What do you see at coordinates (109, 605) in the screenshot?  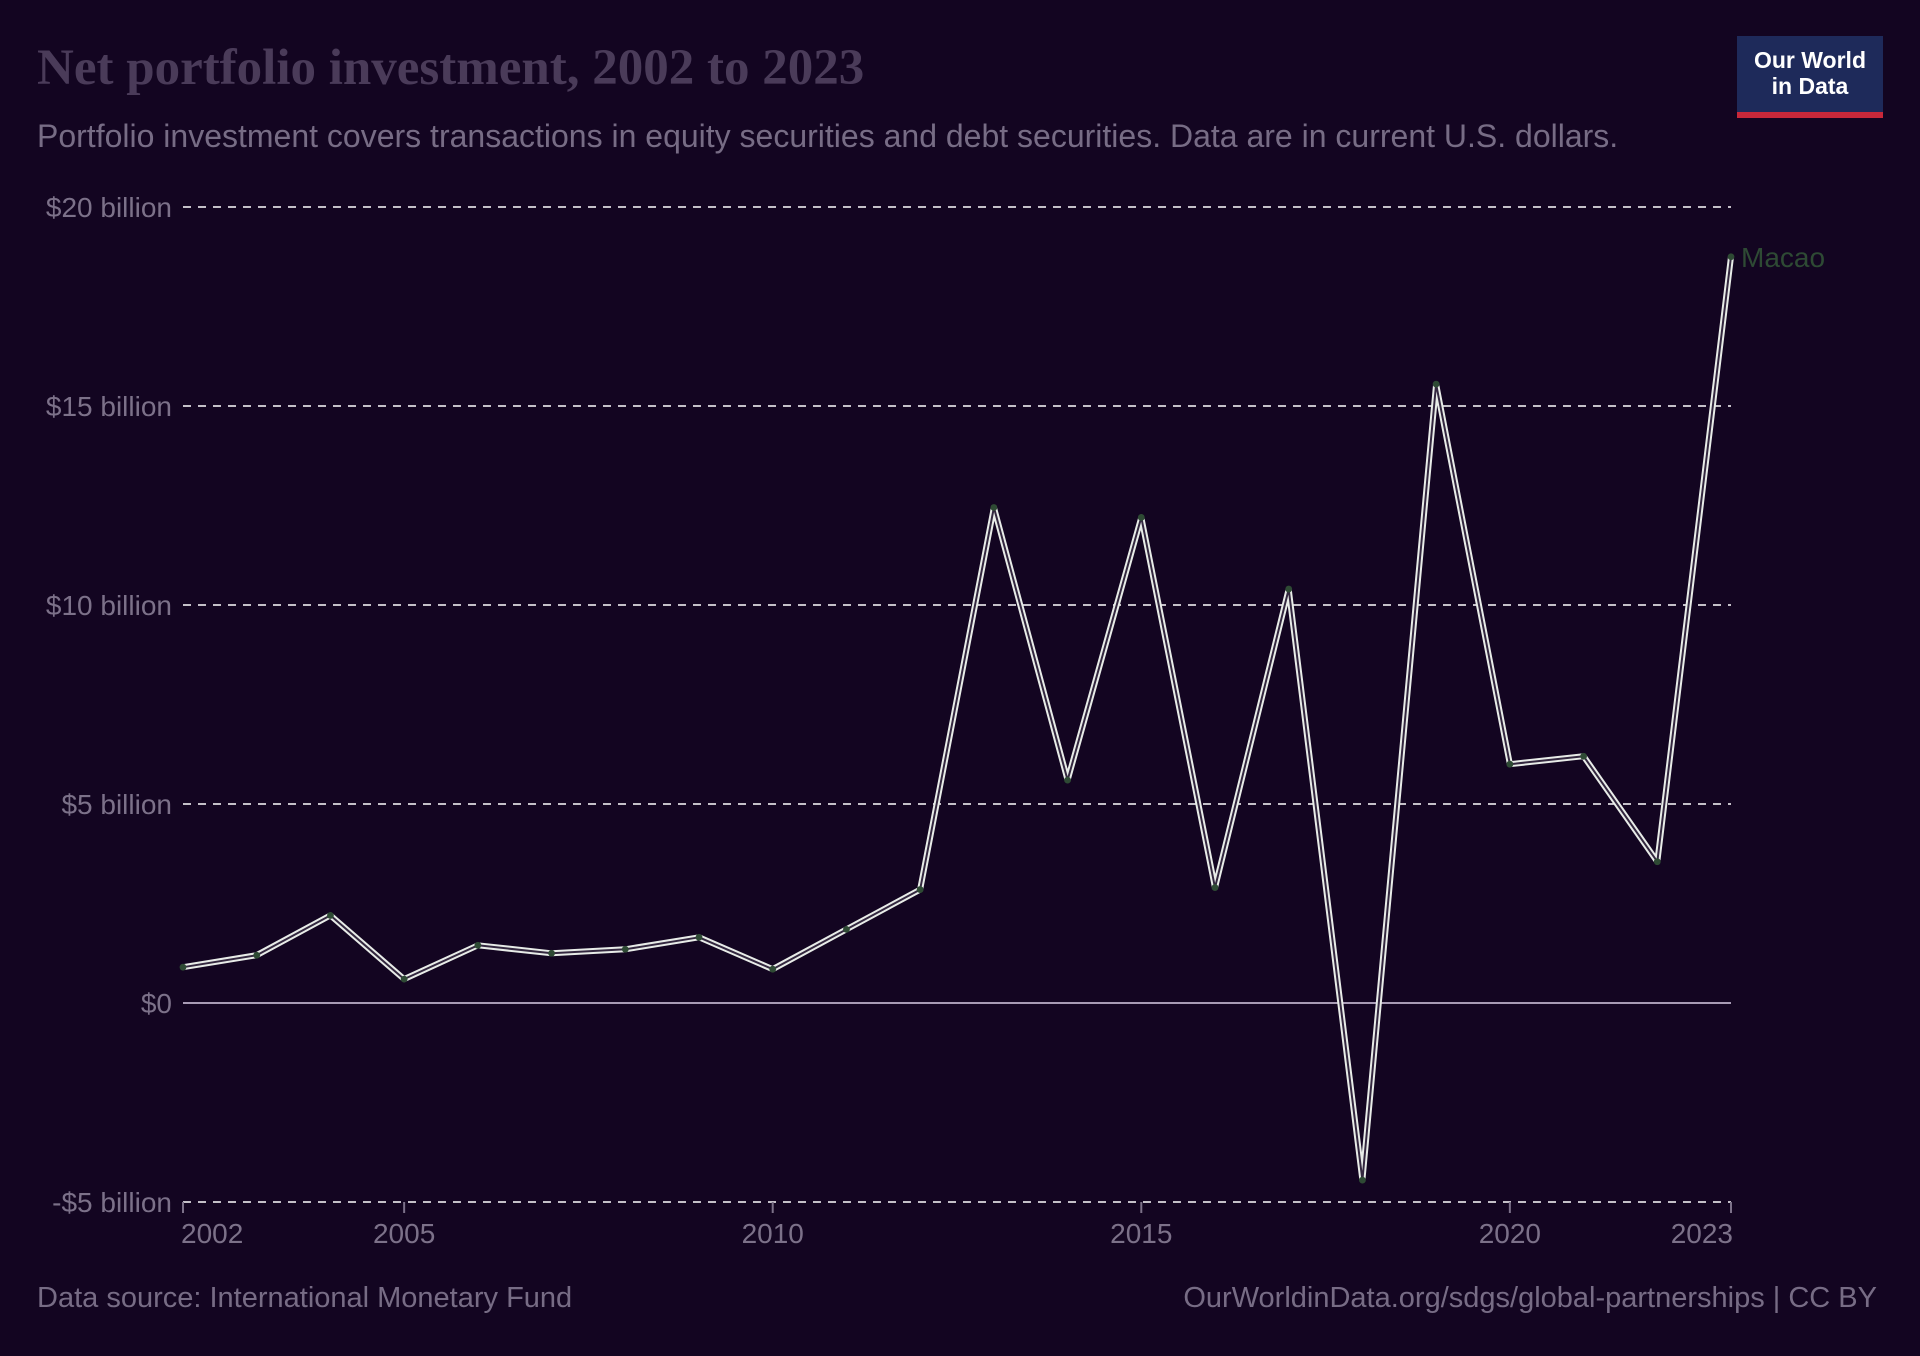 I see `y-tick-label: $10 billion` at bounding box center [109, 605].